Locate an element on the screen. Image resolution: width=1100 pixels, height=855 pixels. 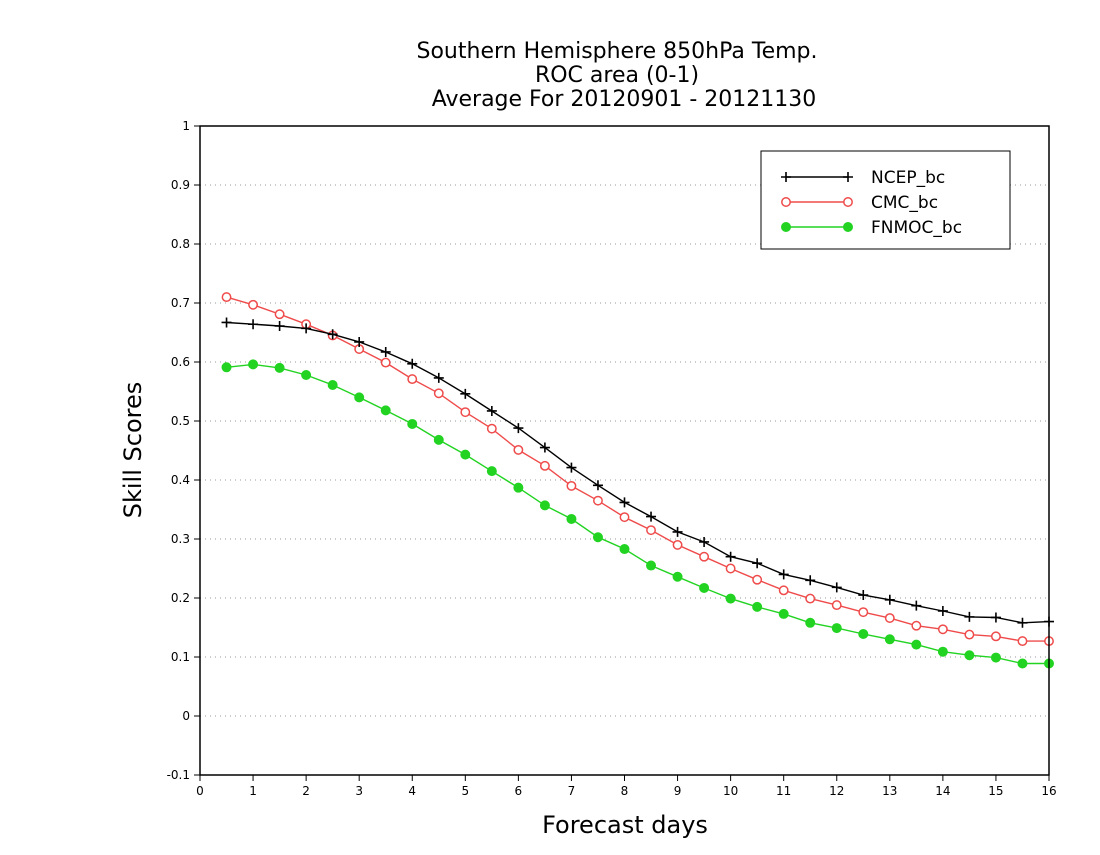
x-tick-label: 15 is located at coordinates (995, 791).